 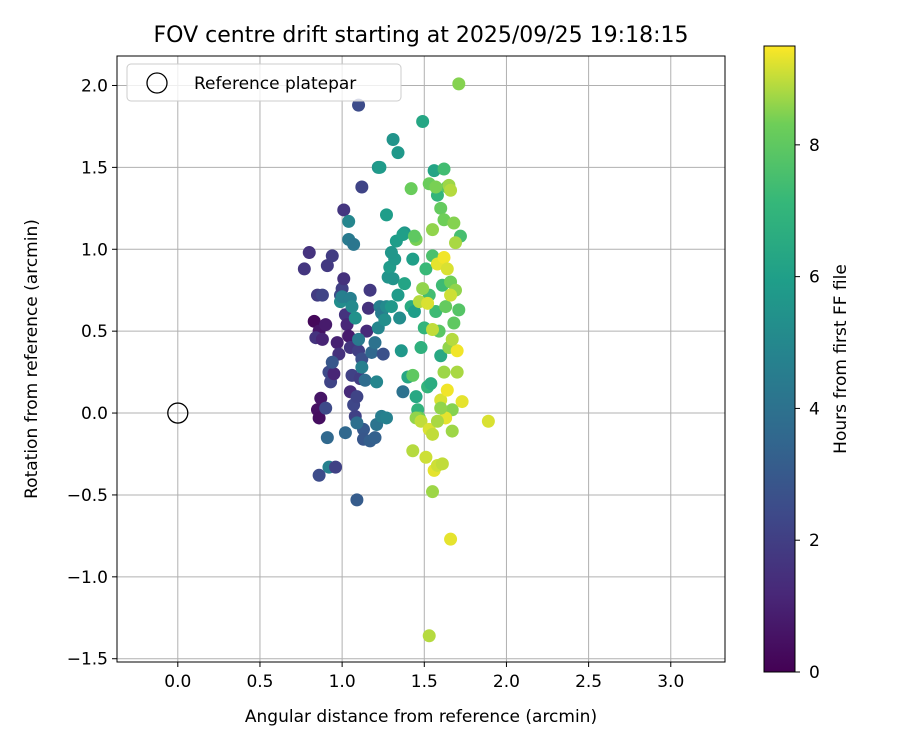 What do you see at coordinates (421, 717) in the screenshot?
I see `x-axis-label: Angular distance from reference (arcmin)` at bounding box center [421, 717].